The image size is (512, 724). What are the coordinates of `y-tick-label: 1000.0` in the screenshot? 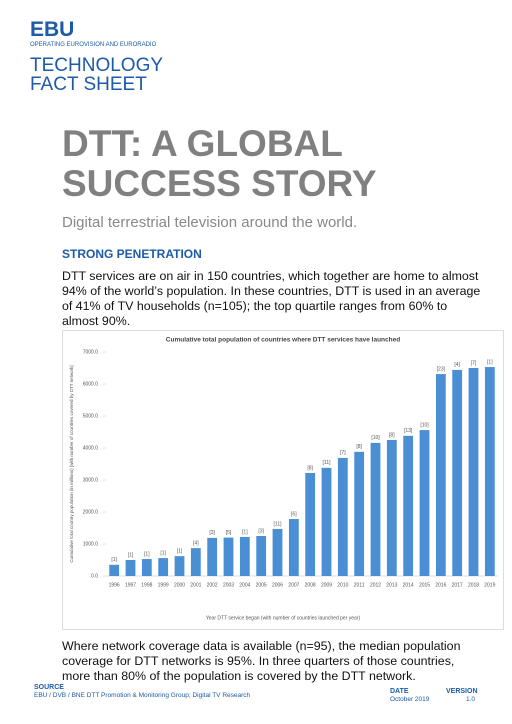 It's located at (91, 544).